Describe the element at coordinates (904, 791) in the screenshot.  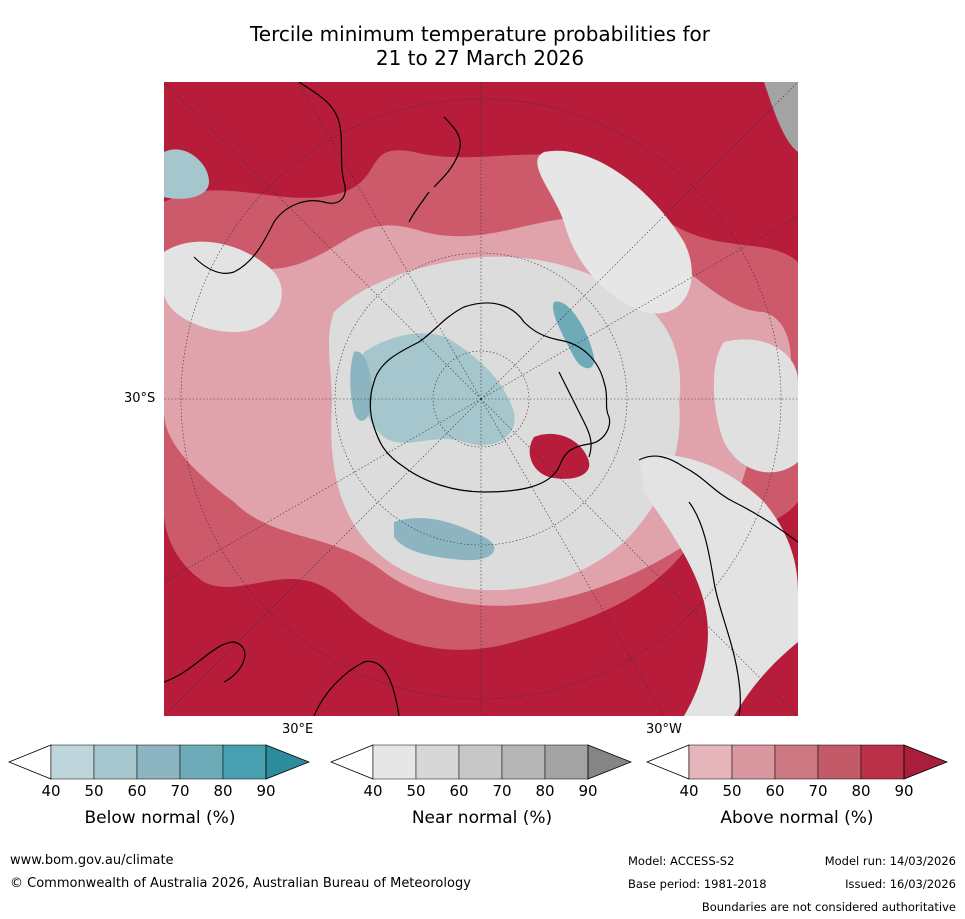
I see `above-tick-90: 90` at that location.